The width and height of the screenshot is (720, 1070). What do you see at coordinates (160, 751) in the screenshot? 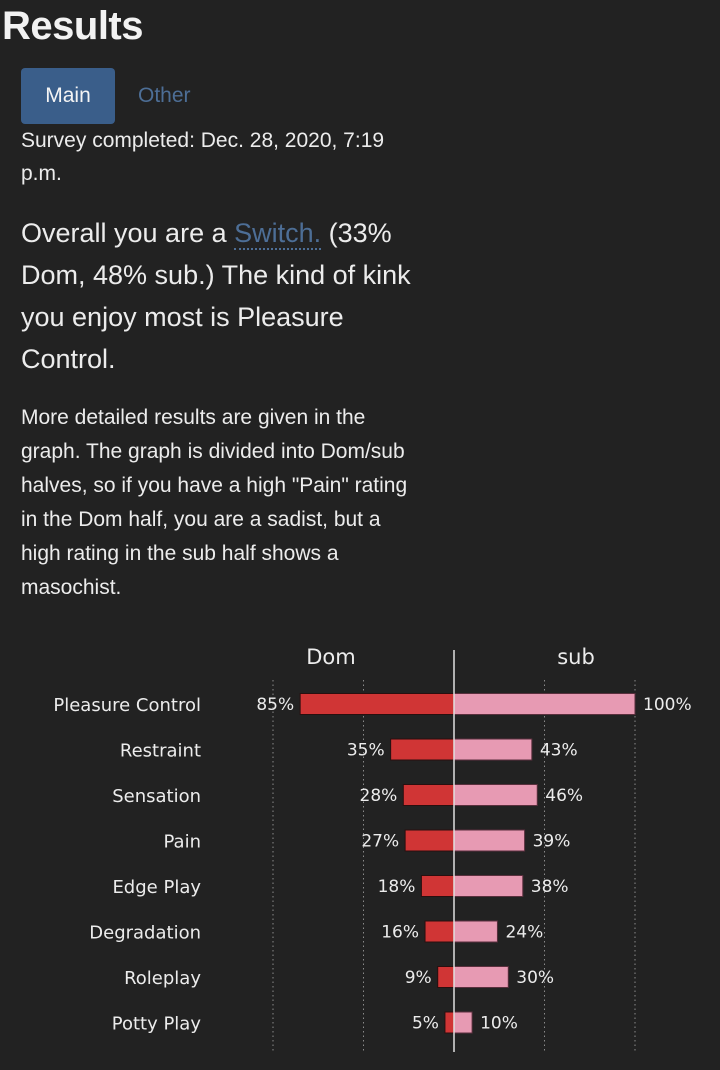
I see `category-label: Restraint` at bounding box center [160, 751].